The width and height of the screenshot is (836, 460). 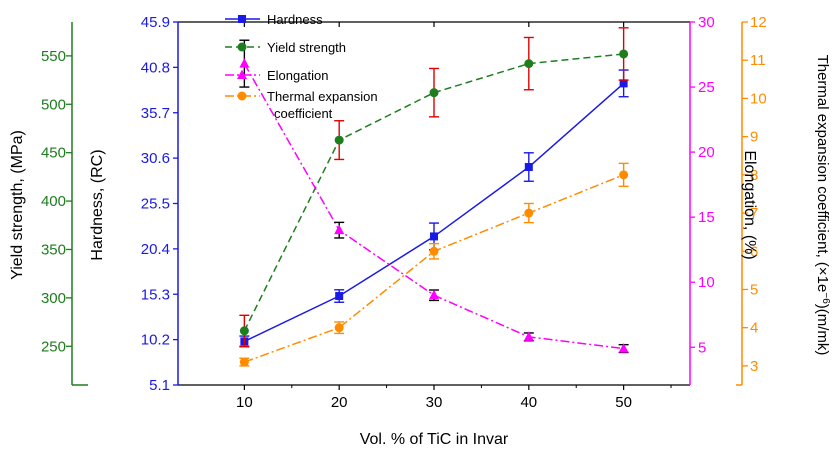 I want to click on yield-tick-label-400: 400, so click(x=53, y=201).